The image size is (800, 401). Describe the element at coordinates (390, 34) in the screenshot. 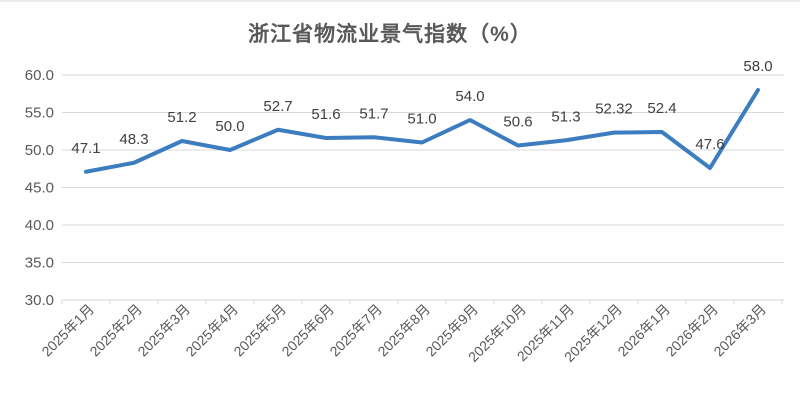

I see `chart-title: 浙江省物流业景气指数（%）` at that location.